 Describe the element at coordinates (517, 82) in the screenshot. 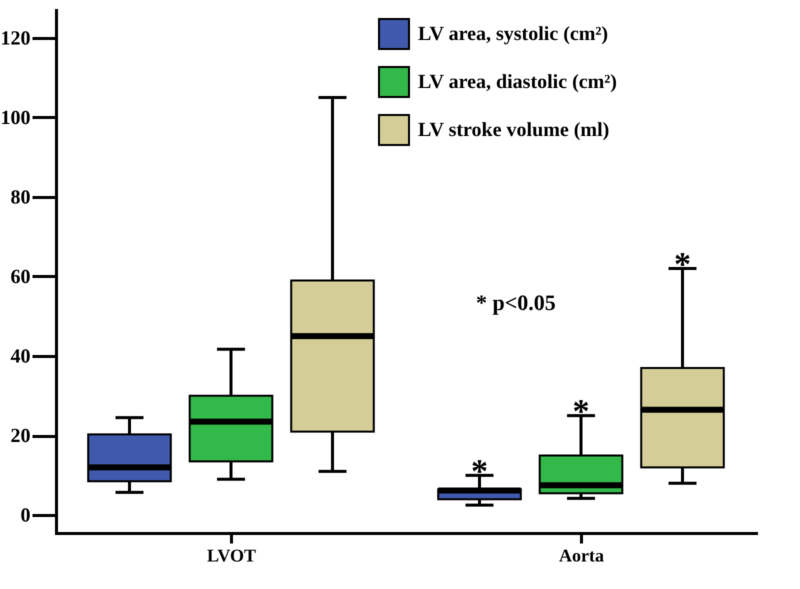

I see `legend-label: LV area, diastolic (cm²)` at that location.